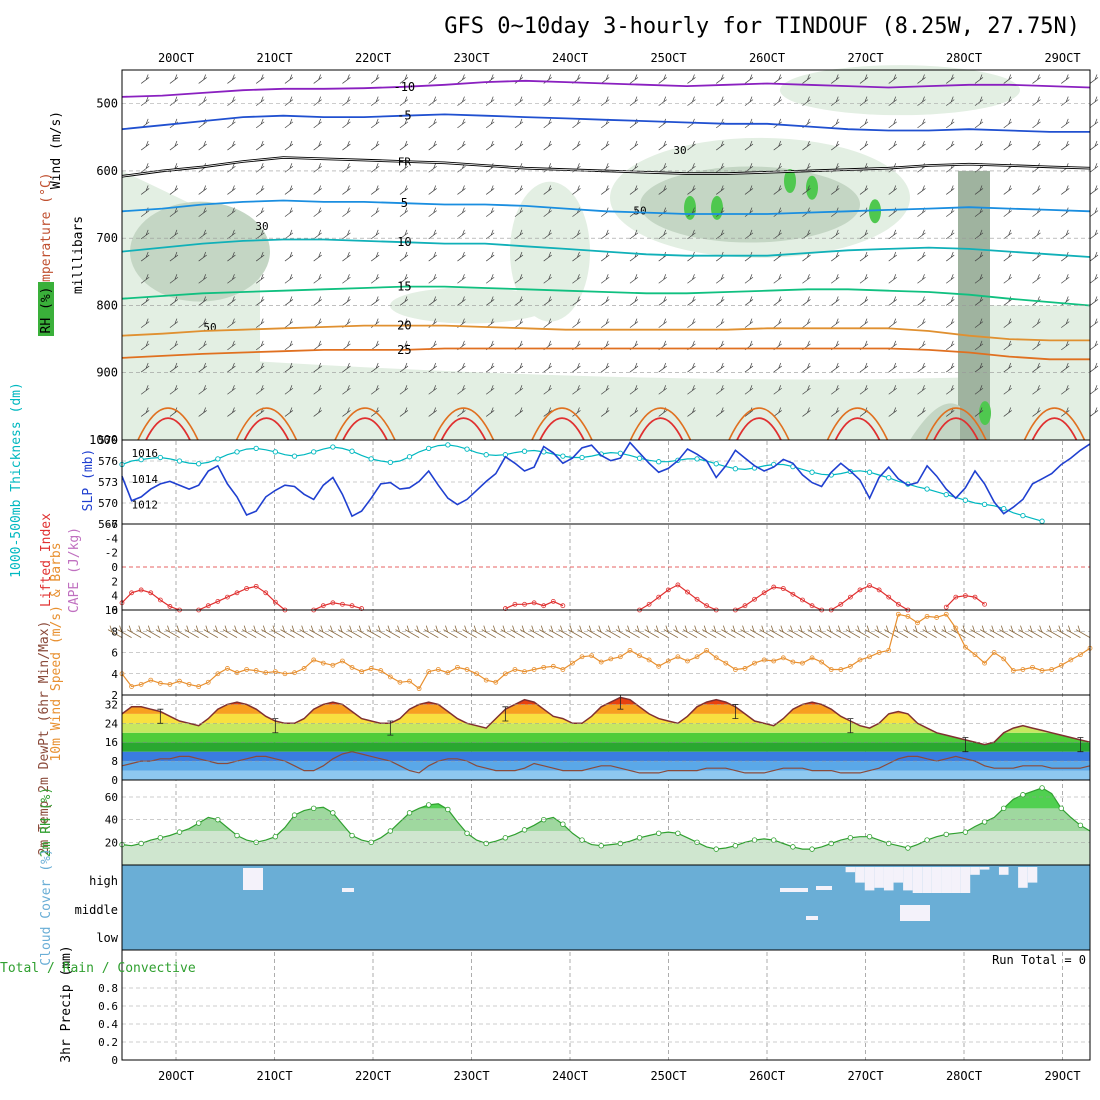 The width and height of the screenshot is (1100, 1100). Describe the element at coordinates (956, 424) in the screenshot. I see `warm-loop` at that location.